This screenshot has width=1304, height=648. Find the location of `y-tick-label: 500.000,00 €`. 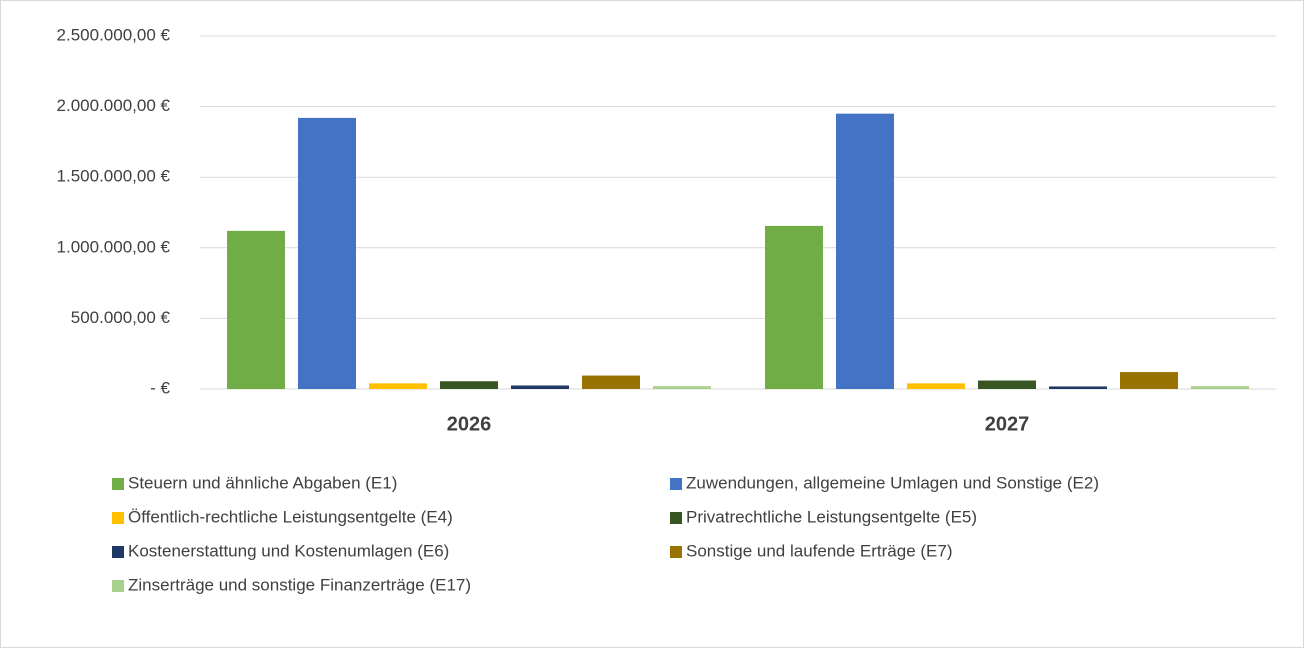

y-tick-label: 500.000,00 € is located at coordinates (121, 317).